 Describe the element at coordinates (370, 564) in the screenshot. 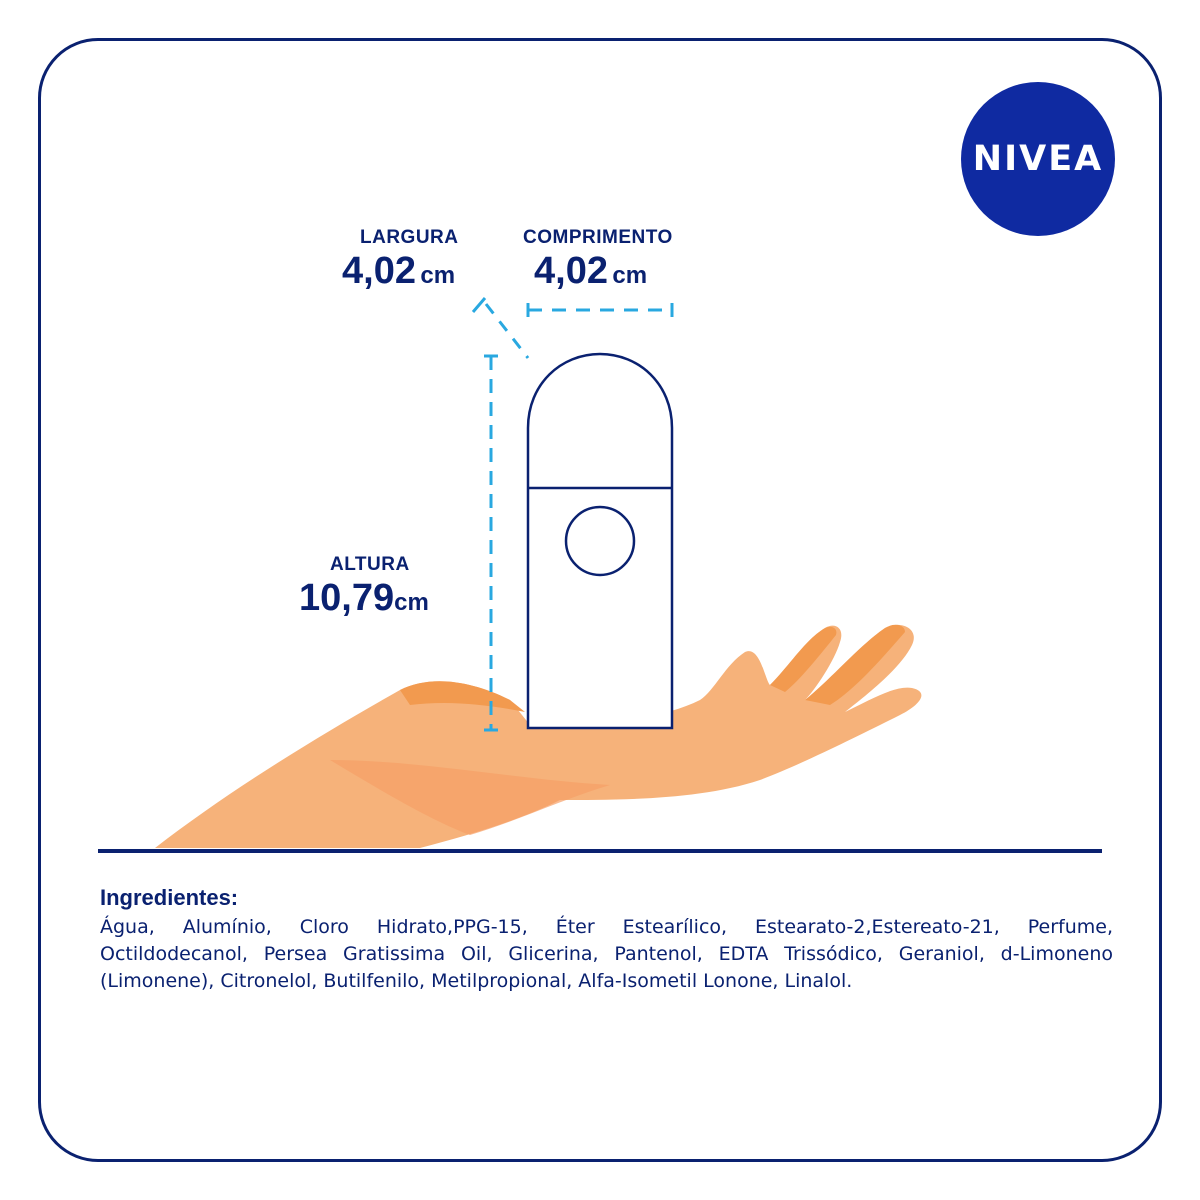

I see `height-label: ALTURA` at that location.